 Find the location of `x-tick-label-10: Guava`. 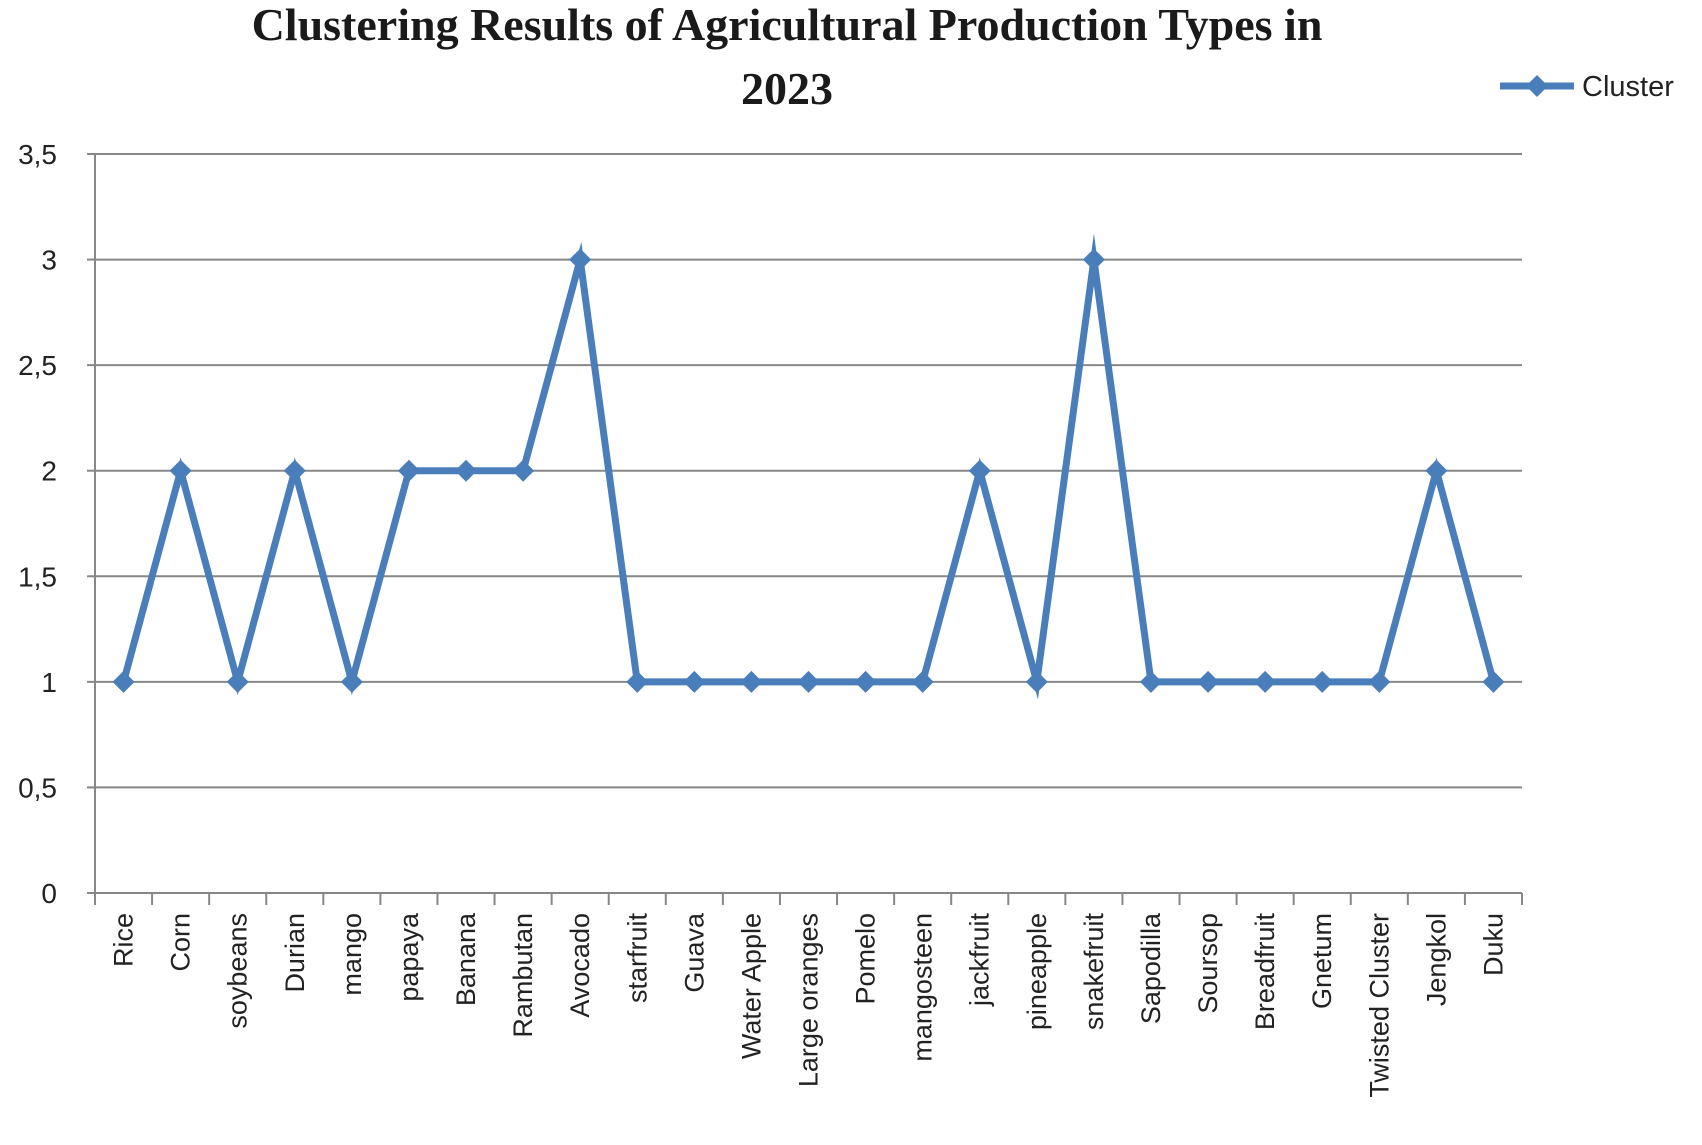

x-tick-label-10: Guava is located at coordinates (694, 952).